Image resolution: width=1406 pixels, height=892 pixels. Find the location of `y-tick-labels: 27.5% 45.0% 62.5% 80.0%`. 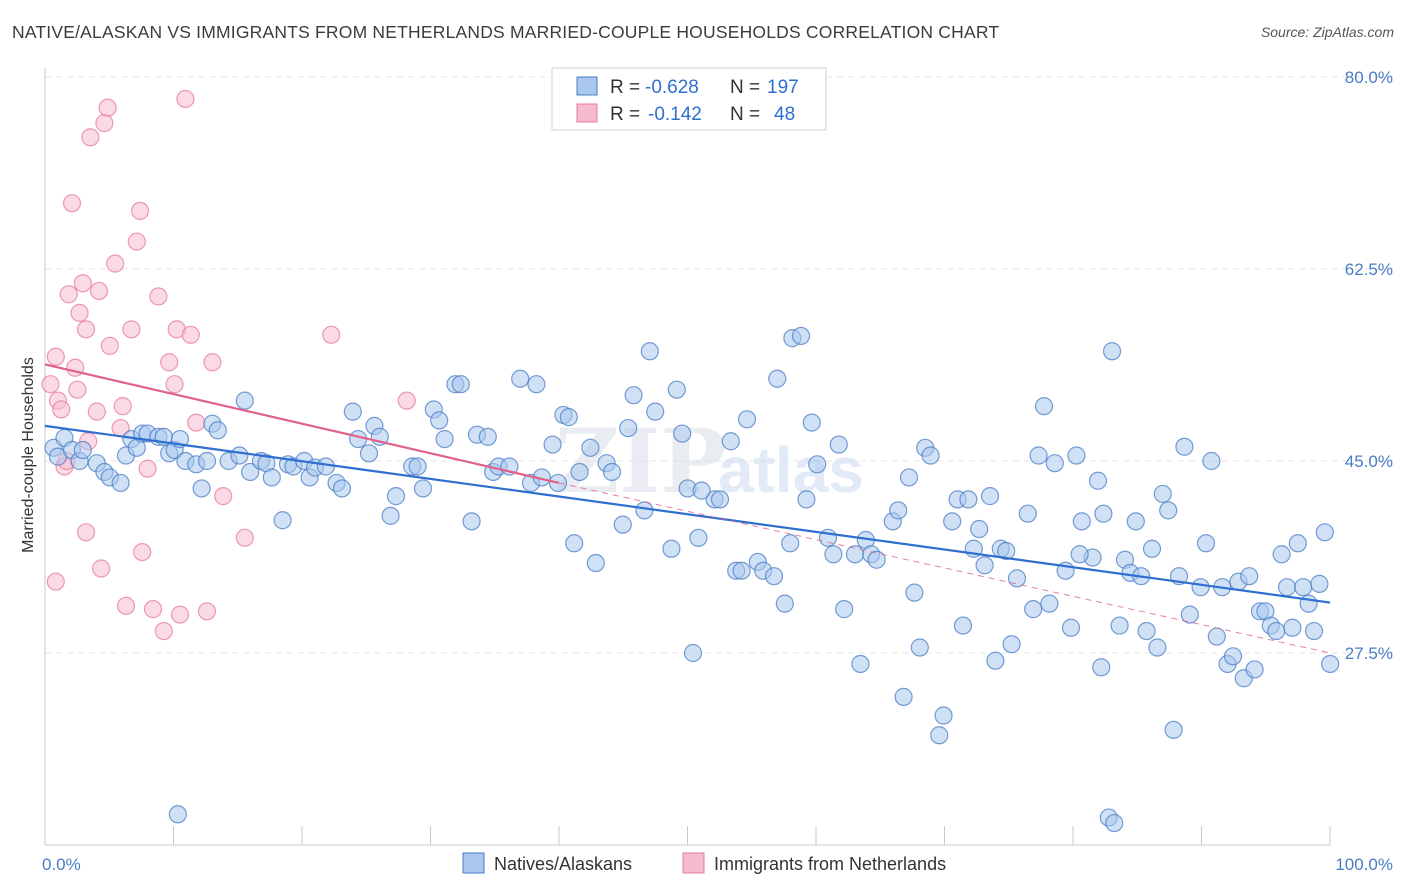

y-tick-labels: 27.5% 45.0% 62.5% 80.0% is located at coordinates (1369, 365).